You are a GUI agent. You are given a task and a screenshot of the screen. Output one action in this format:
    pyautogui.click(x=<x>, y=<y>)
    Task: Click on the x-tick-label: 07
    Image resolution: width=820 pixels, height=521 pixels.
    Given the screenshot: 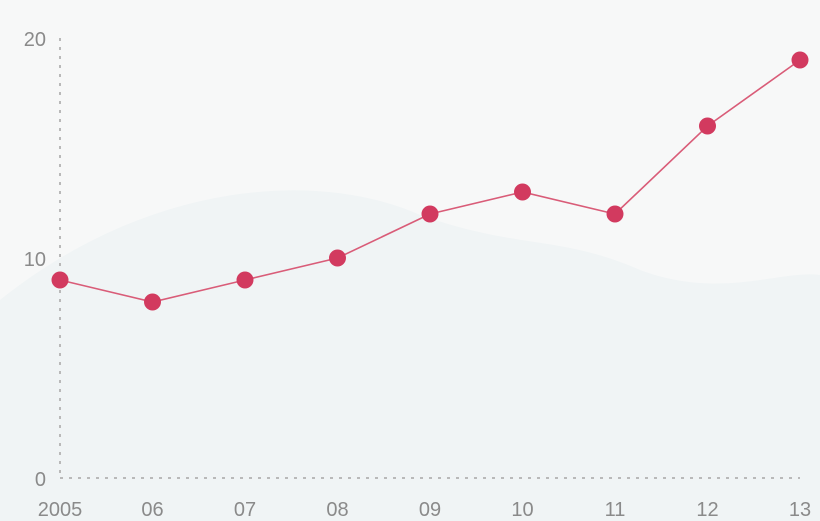 What is the action you would take?
    pyautogui.click(x=245, y=510)
    